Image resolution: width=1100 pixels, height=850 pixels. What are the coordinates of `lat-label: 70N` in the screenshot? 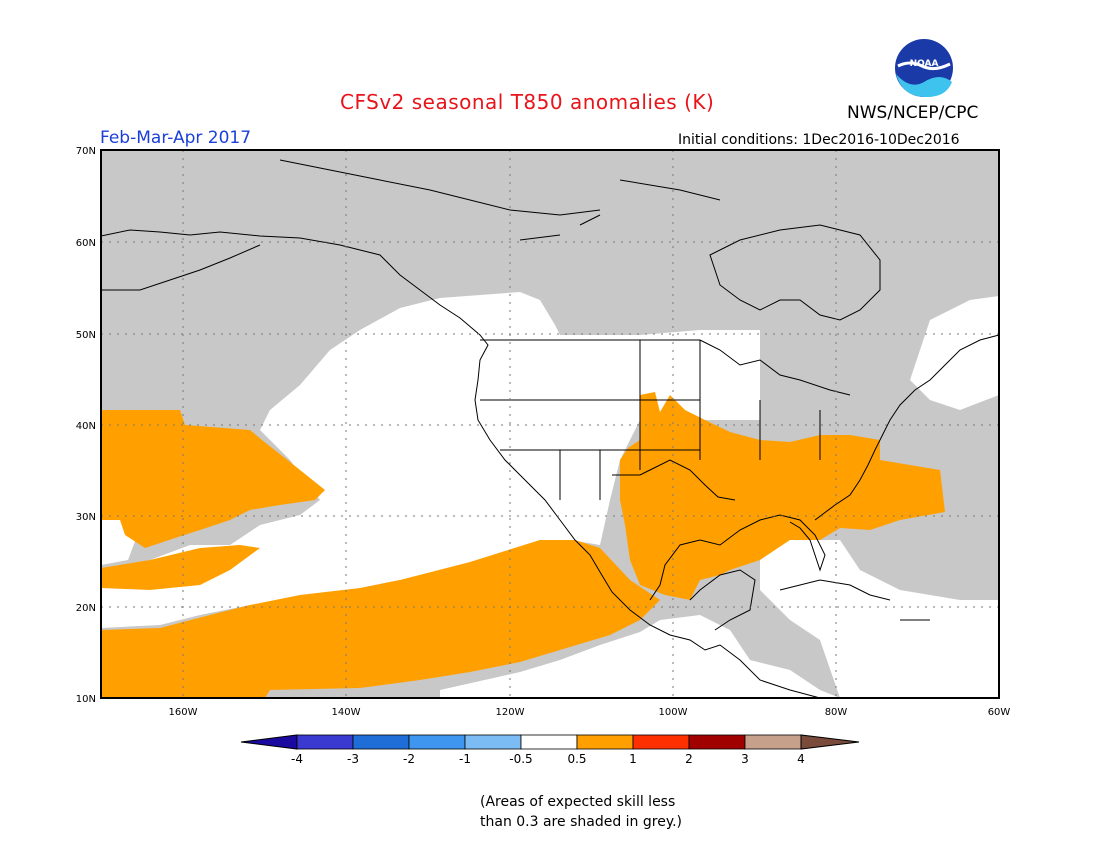 It's located at (86, 151).